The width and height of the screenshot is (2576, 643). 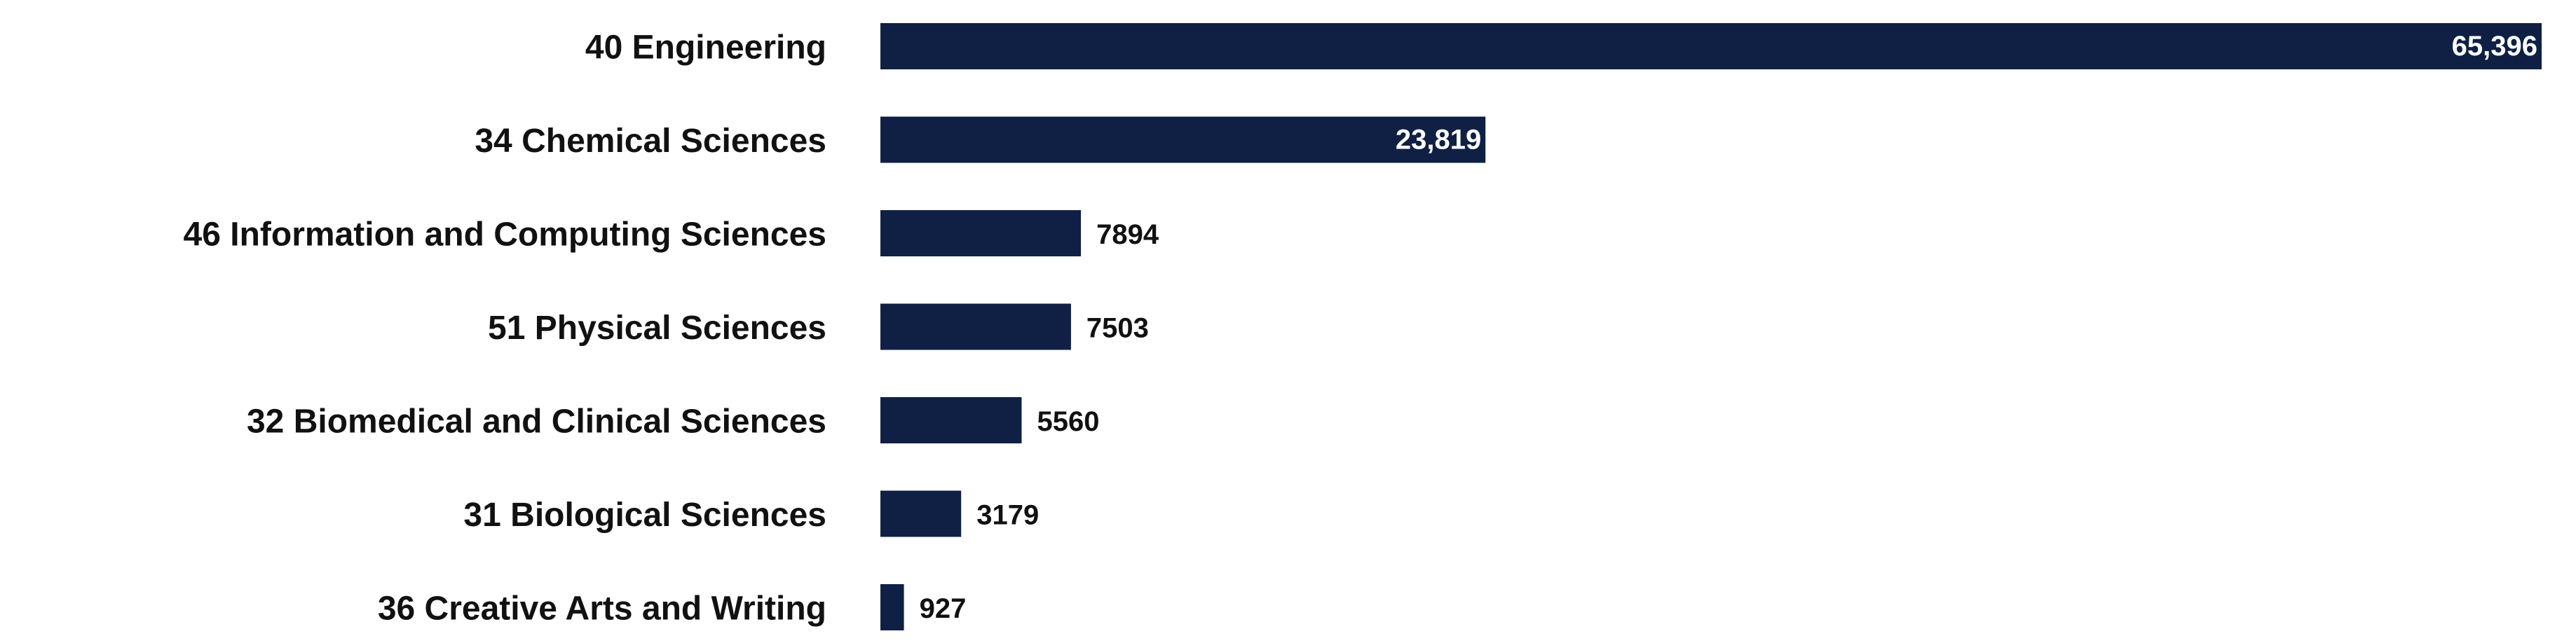 I want to click on value-label: 65,396, so click(x=2494, y=47).